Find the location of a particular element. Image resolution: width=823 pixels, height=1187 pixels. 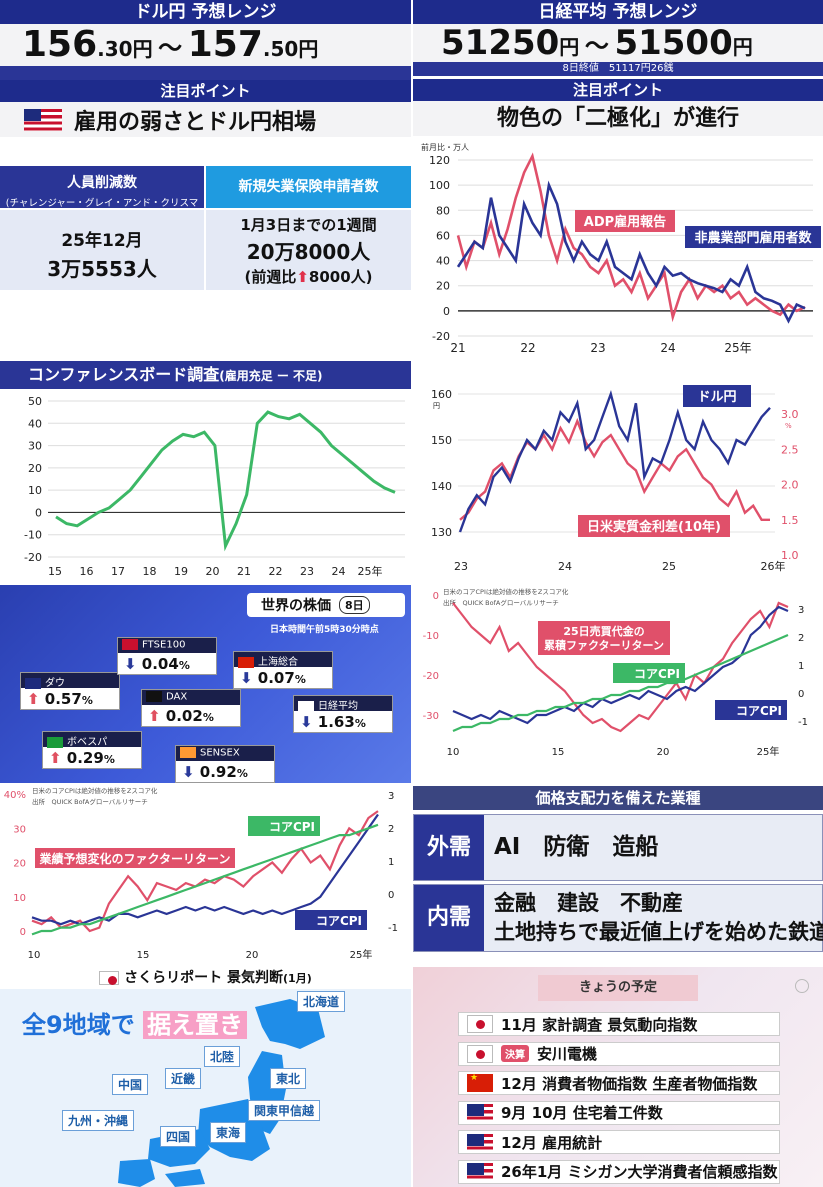

y-tick-label: -10 is located at coordinates (33, 535).